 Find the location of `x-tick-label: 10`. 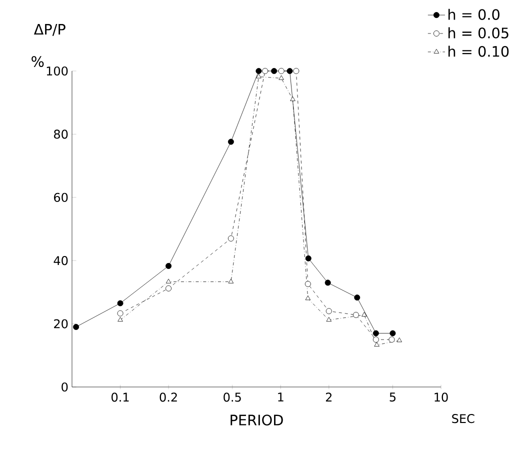

x-tick-label: 10 is located at coordinates (441, 397).